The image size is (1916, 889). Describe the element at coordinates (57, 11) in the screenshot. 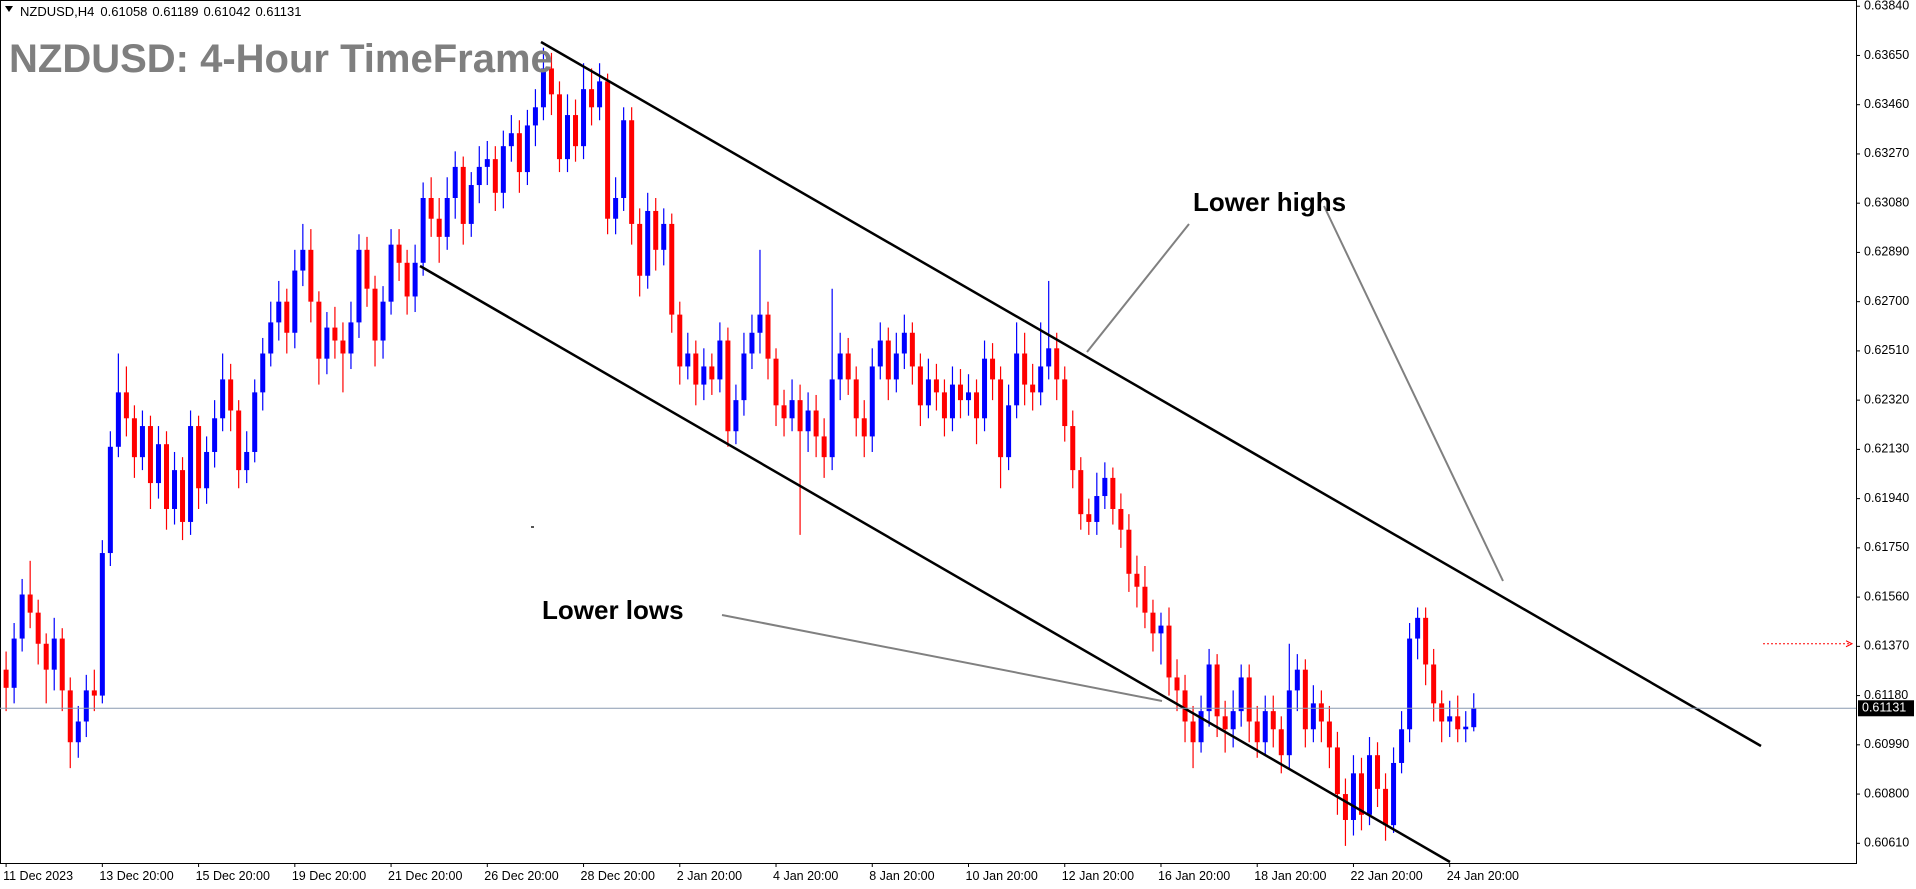

I see `symbol: NZDUSD,H4` at that location.